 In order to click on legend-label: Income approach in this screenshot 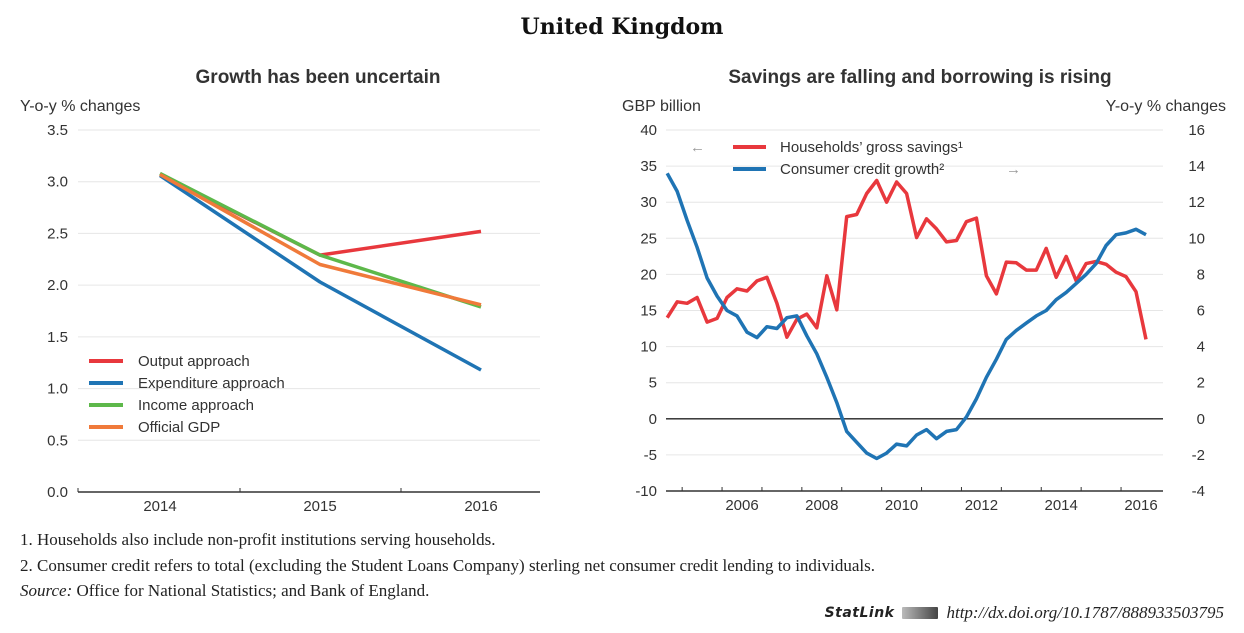, I will do `click(196, 405)`.